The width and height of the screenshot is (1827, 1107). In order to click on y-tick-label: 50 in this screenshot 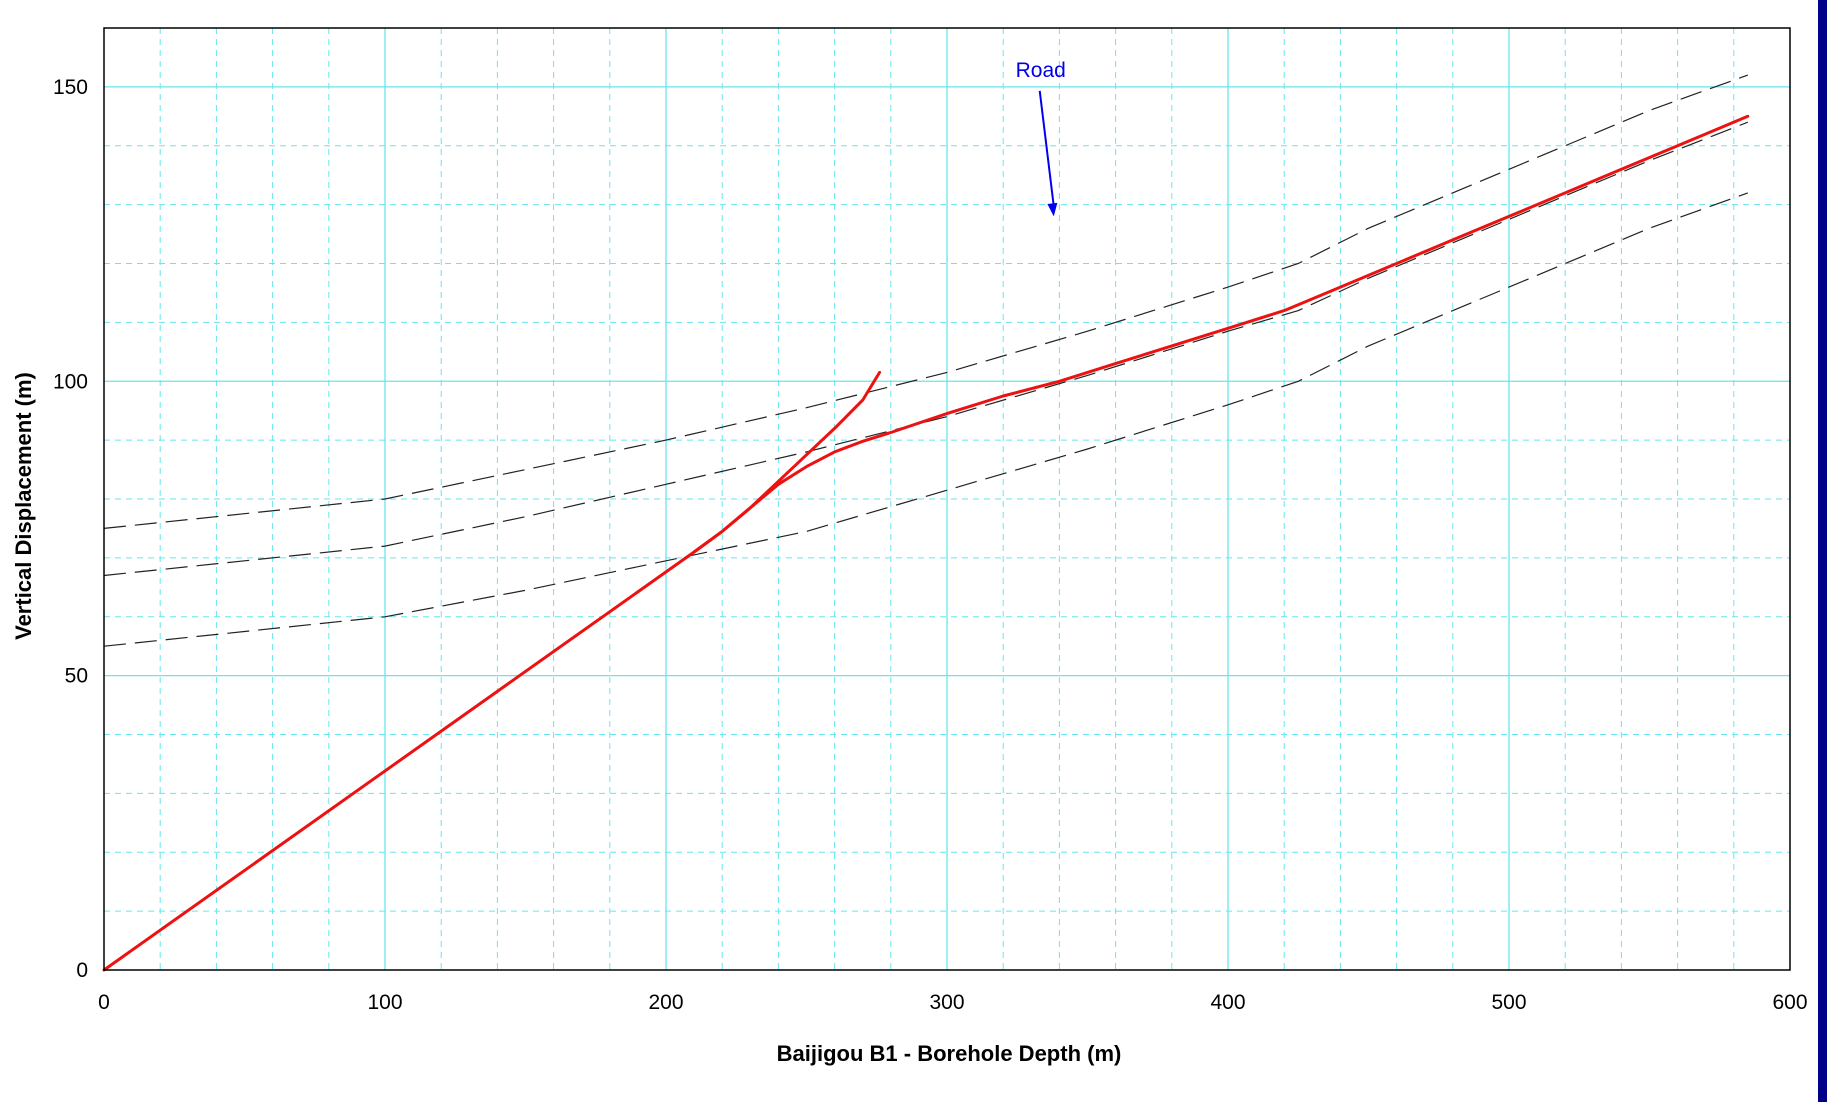, I will do `click(76, 676)`.